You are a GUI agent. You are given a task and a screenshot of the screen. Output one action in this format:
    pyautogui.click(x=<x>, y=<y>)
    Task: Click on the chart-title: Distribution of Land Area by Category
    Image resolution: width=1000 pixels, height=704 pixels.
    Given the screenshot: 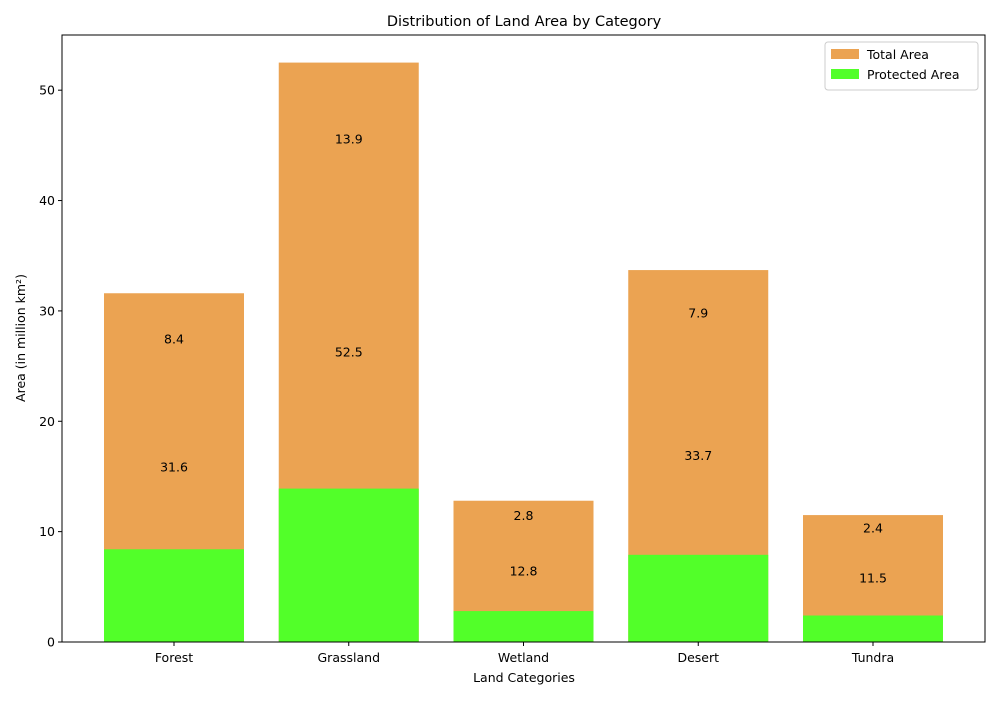 What is the action you would take?
    pyautogui.click(x=524, y=22)
    